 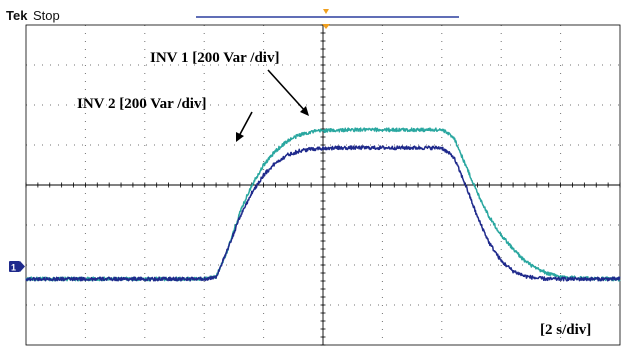 What do you see at coordinates (565, 330) in the screenshot?
I see `timebase-label: [2 s/div]` at bounding box center [565, 330].